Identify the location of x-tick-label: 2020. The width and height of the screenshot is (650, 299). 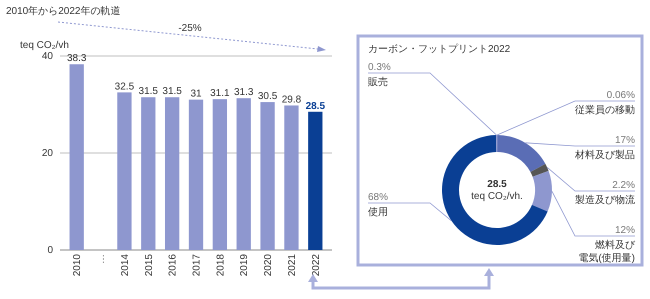
(268, 265).